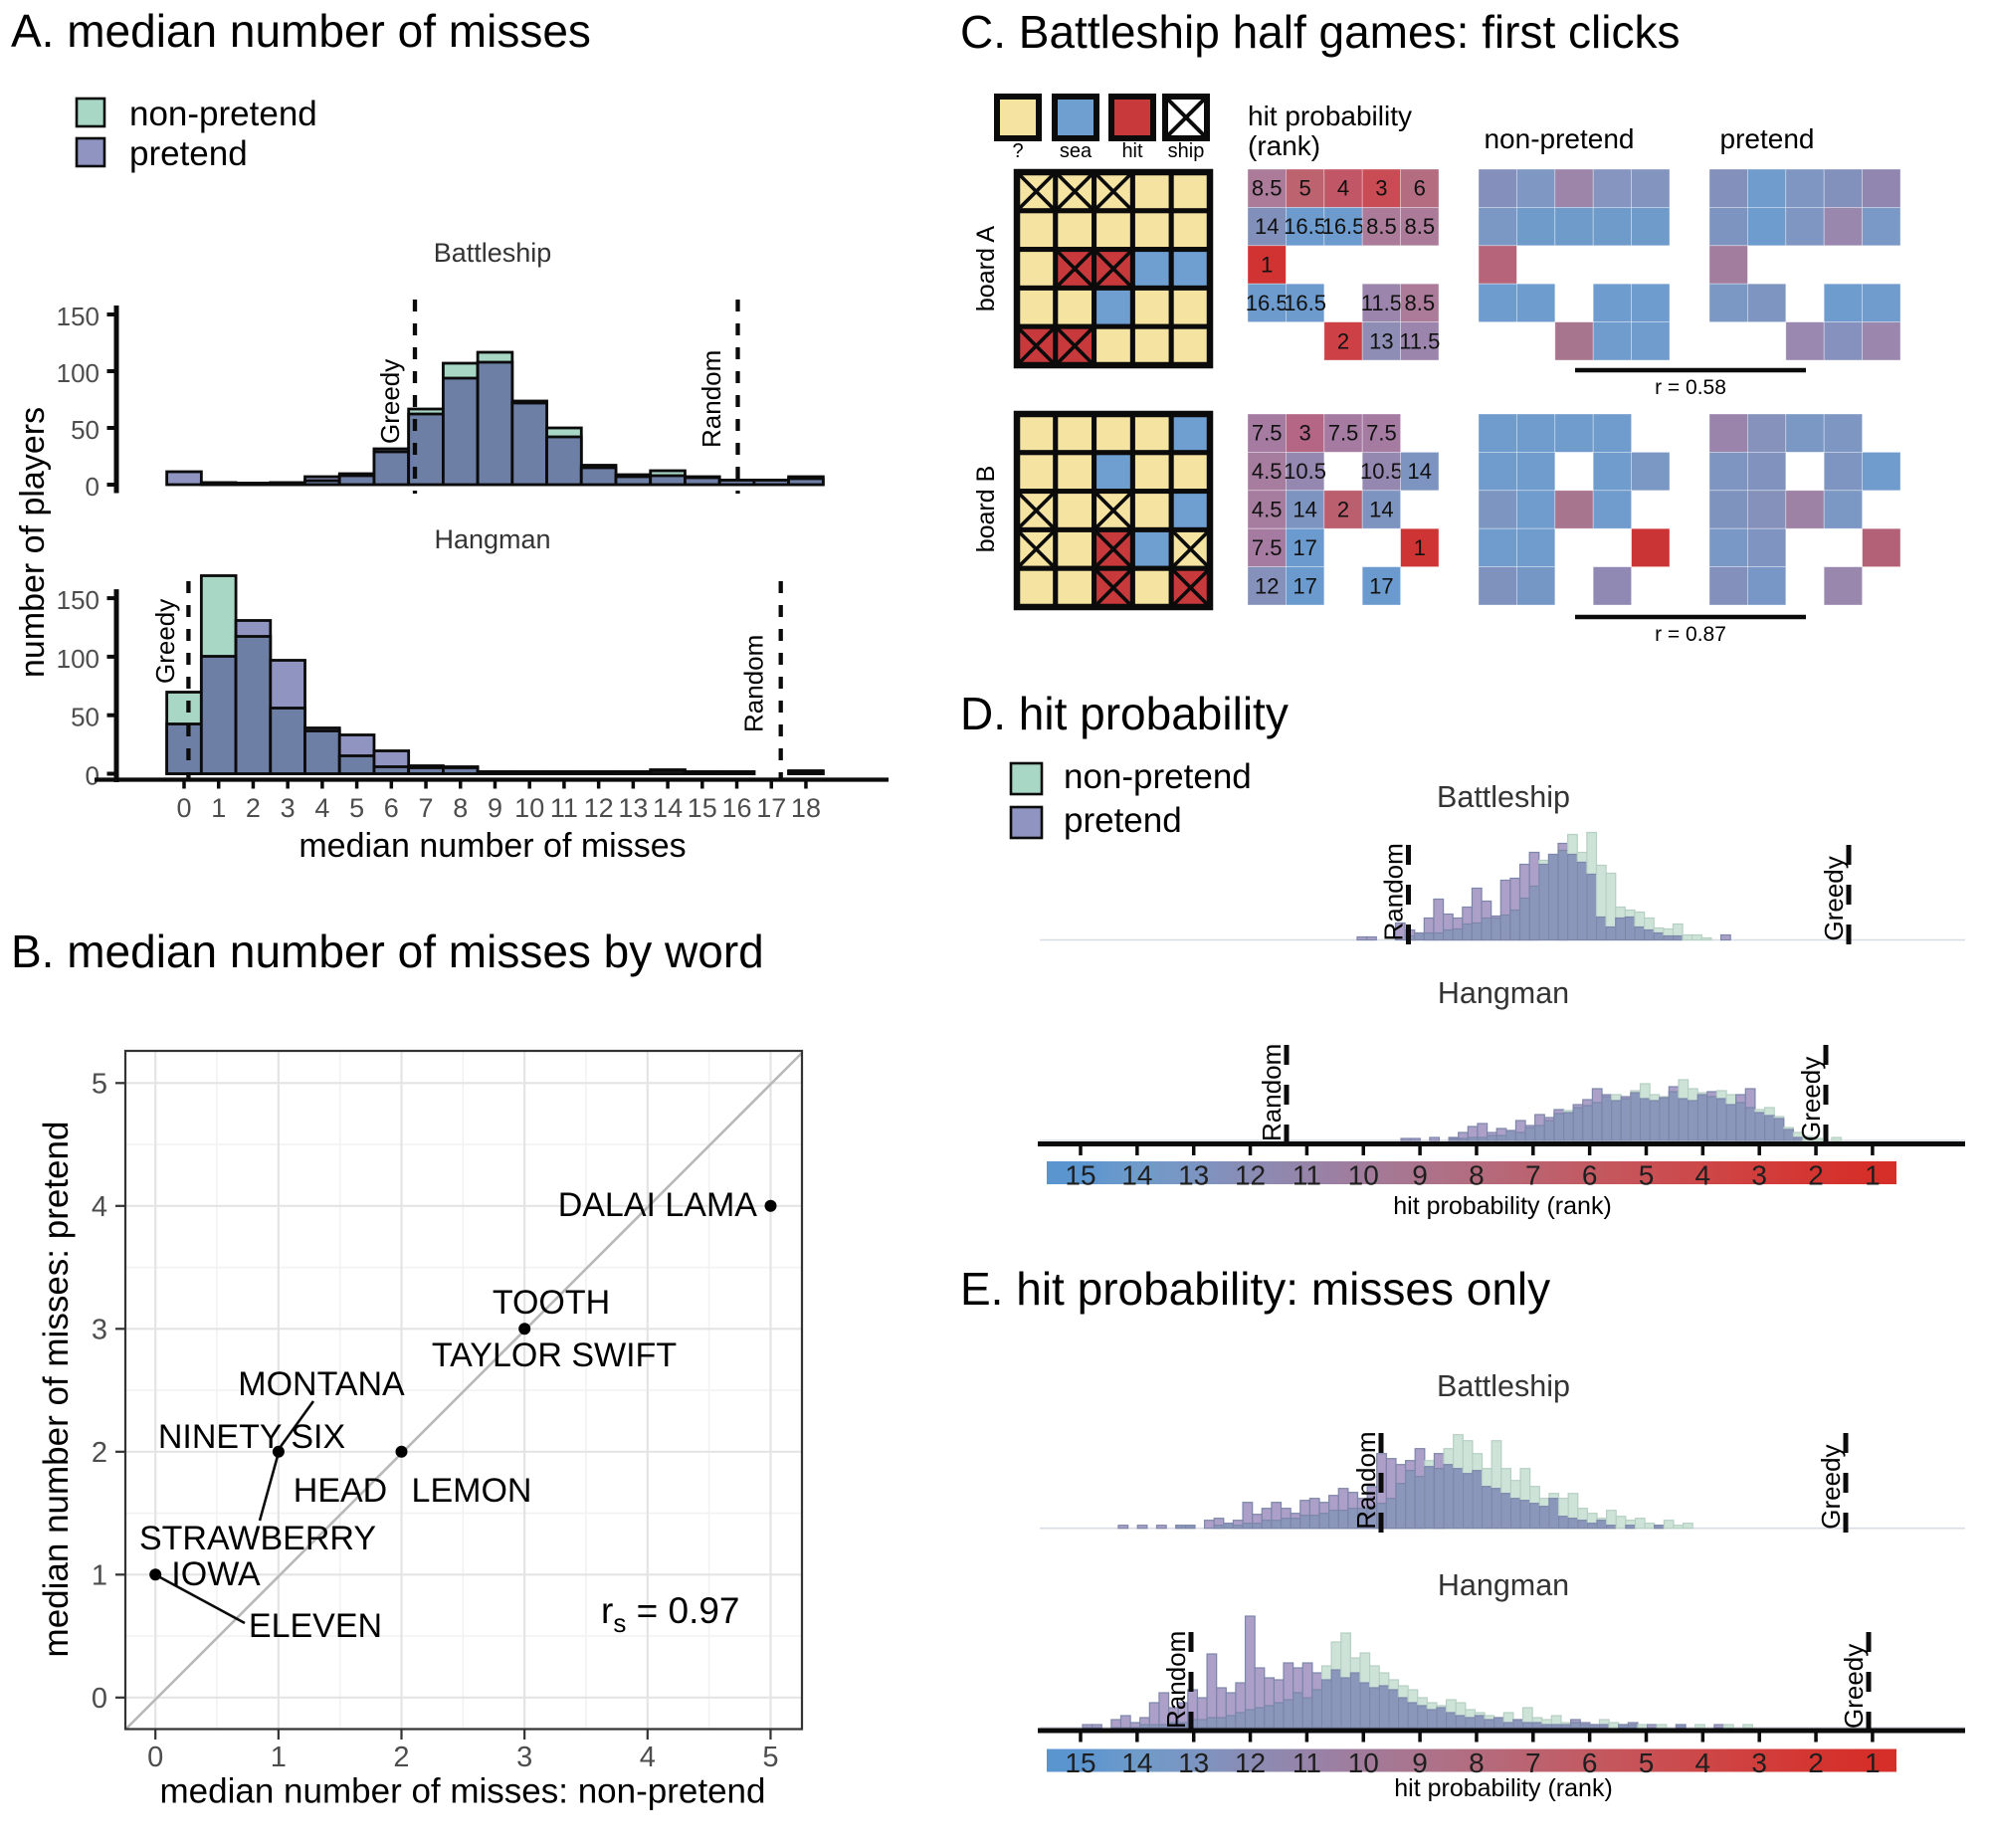  I want to click on svg-text: hit probability, so click(1330, 116).